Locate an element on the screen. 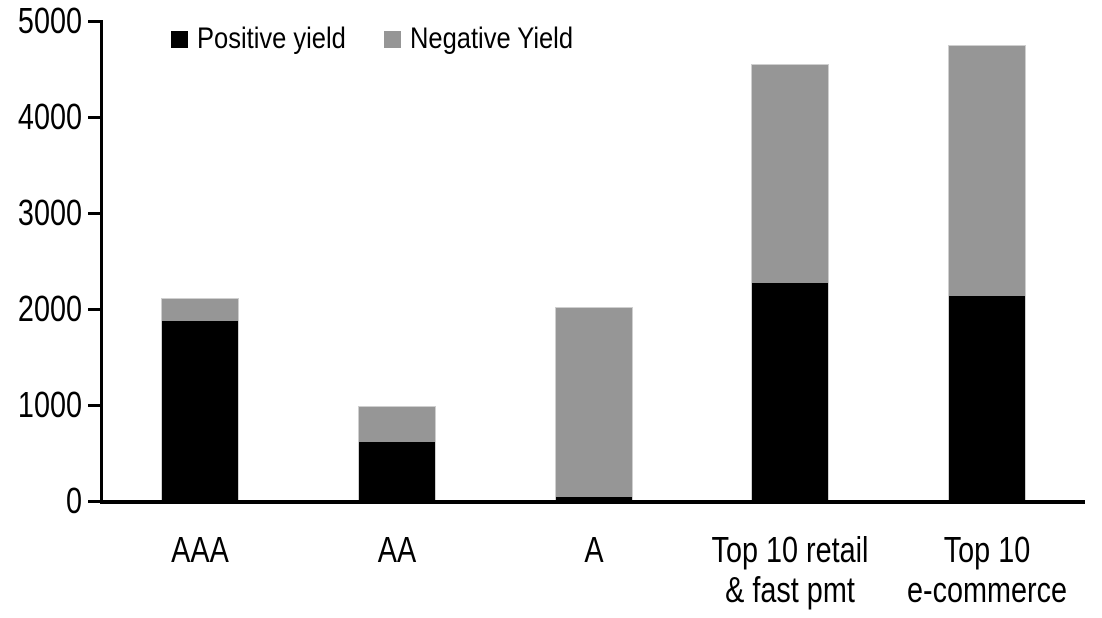 The width and height of the screenshot is (1102, 618). legend-swatch-positive-icon is located at coordinates (179, 39).